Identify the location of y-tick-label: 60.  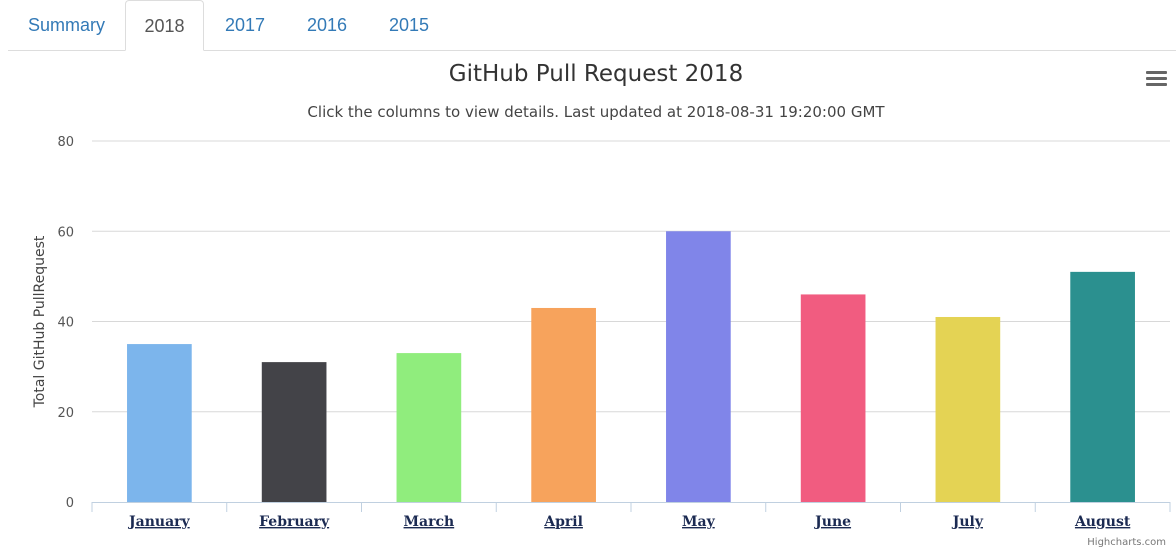
(65, 232).